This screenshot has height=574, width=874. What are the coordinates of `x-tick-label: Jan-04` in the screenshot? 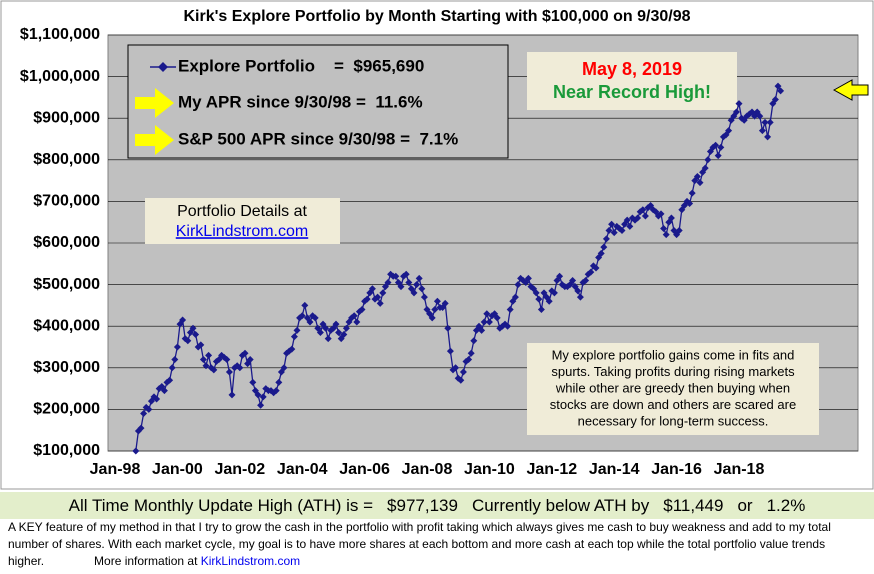 It's located at (302, 469).